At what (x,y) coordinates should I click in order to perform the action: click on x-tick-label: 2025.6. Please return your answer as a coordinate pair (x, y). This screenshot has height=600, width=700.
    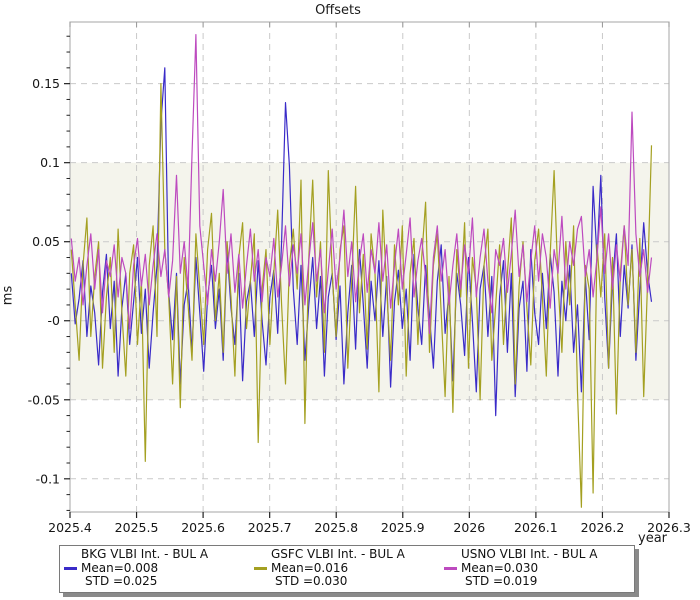
    Looking at the image, I should click on (203, 527).